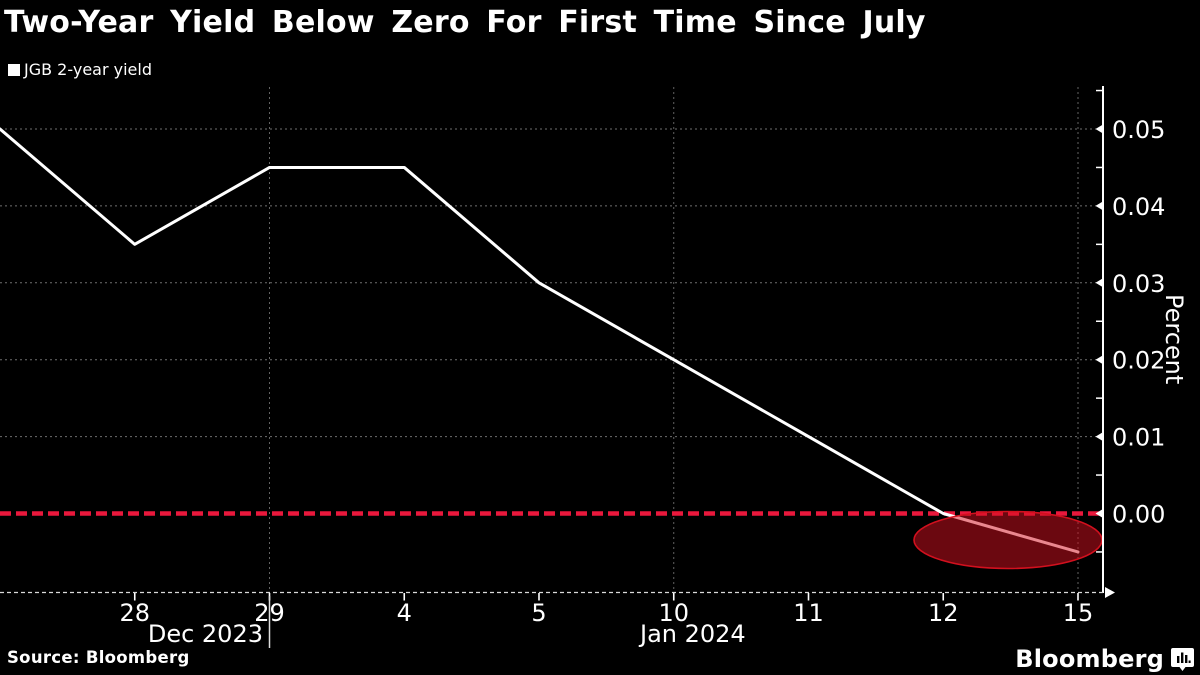  What do you see at coordinates (538, 613) in the screenshot?
I see `x-tick-label: 5` at bounding box center [538, 613].